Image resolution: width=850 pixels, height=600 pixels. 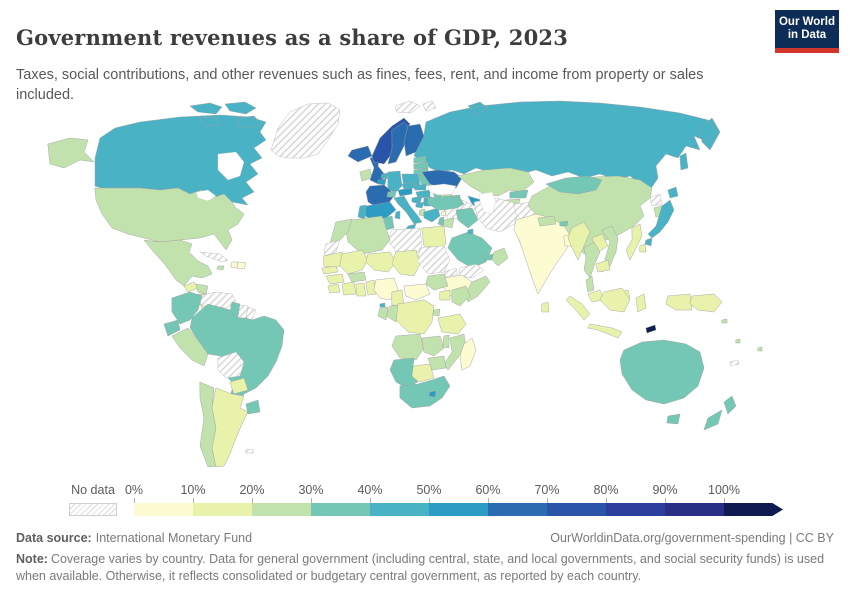 What do you see at coordinates (420, 187) in the screenshot?
I see `country-slovakia` at bounding box center [420, 187].